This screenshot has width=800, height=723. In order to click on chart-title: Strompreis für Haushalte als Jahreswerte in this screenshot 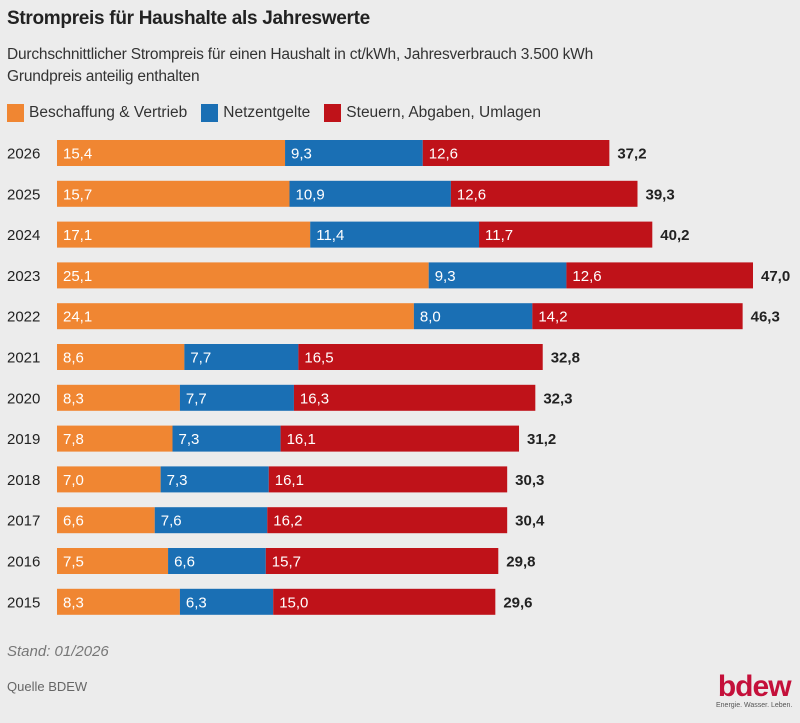, I will do `click(188, 18)`.